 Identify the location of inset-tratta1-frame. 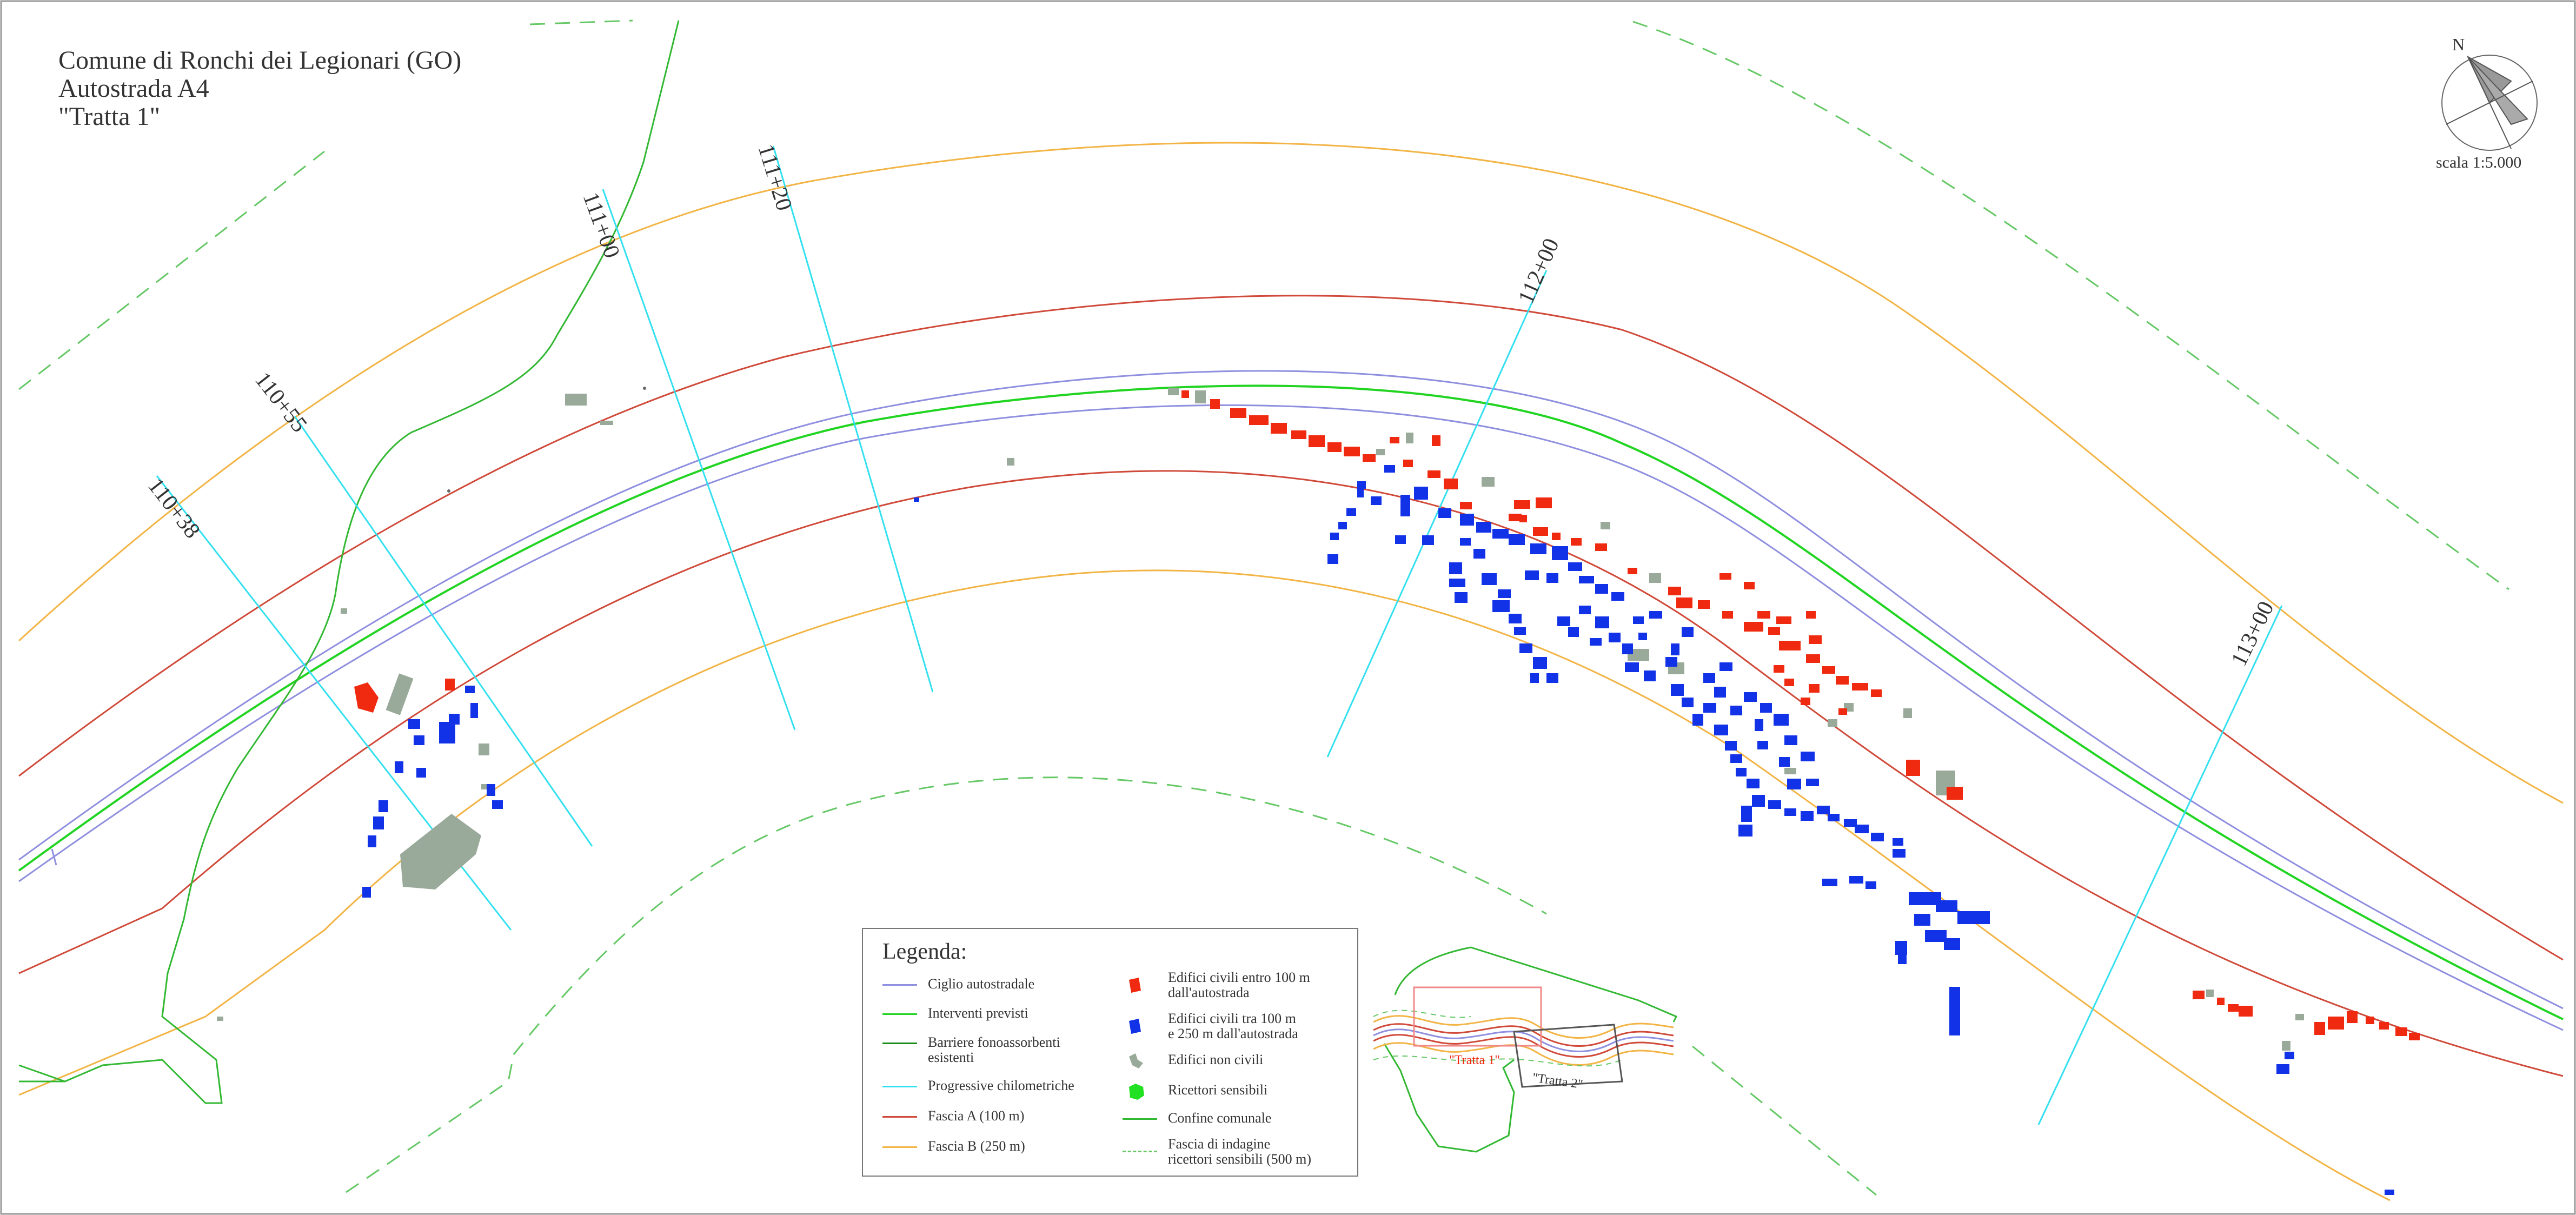
(1477, 1017).